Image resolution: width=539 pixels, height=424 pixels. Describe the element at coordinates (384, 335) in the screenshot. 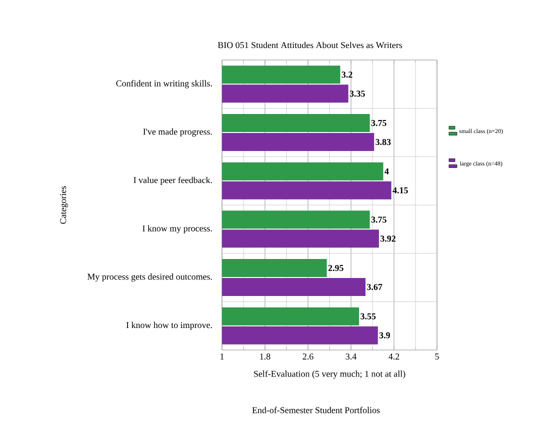

I see `data-label: 3.9` at that location.